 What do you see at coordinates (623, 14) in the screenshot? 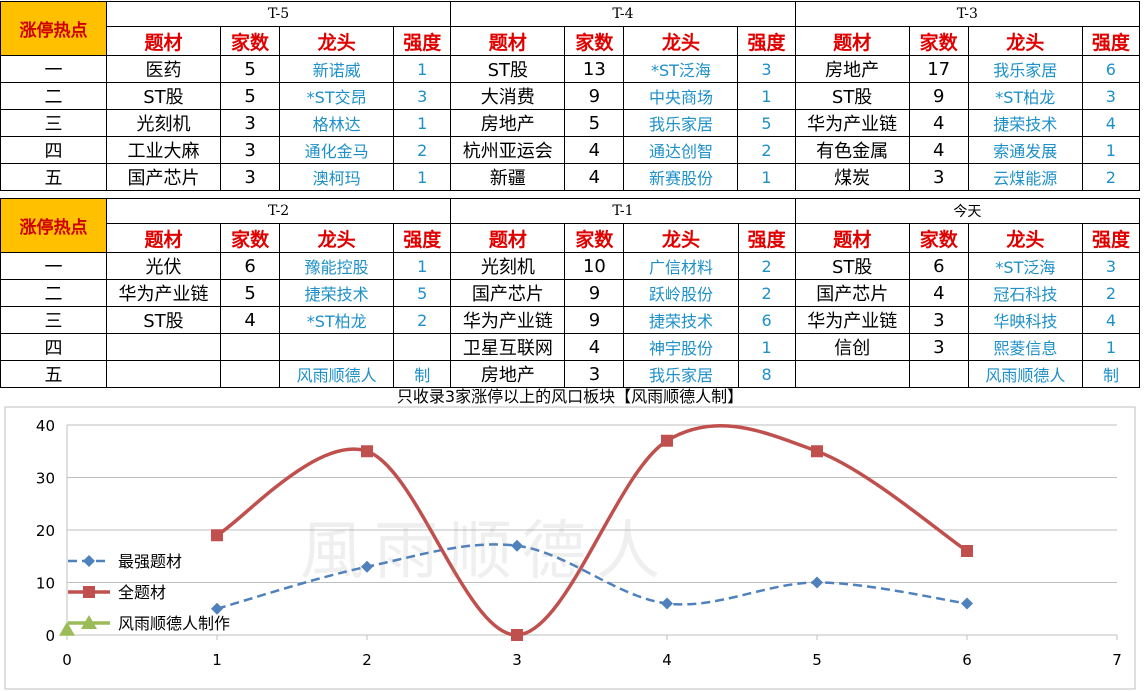
I see `period-header: T-4` at bounding box center [623, 14].